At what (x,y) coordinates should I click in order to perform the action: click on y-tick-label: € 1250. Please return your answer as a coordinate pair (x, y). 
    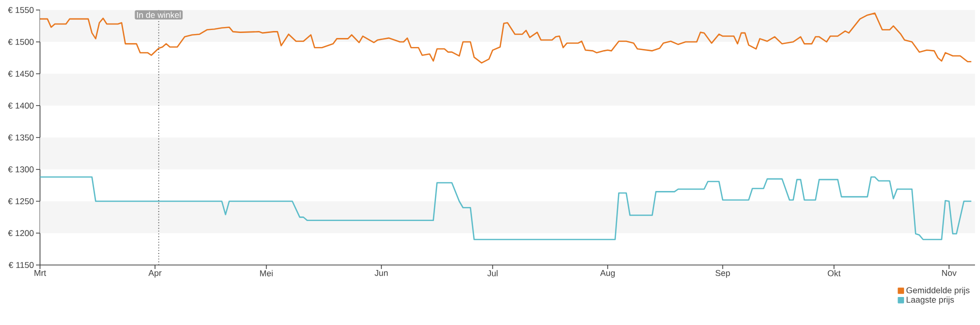
    Looking at the image, I should click on (21, 201).